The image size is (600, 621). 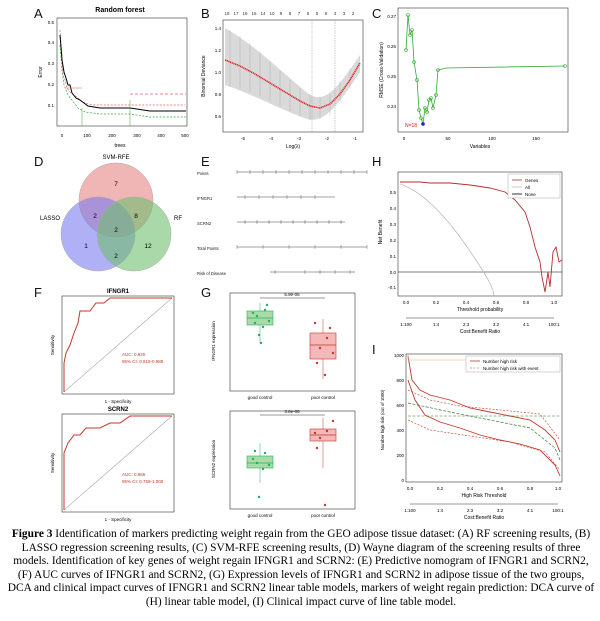 I want to click on panel-c-xtick: 100, so click(x=492, y=138).